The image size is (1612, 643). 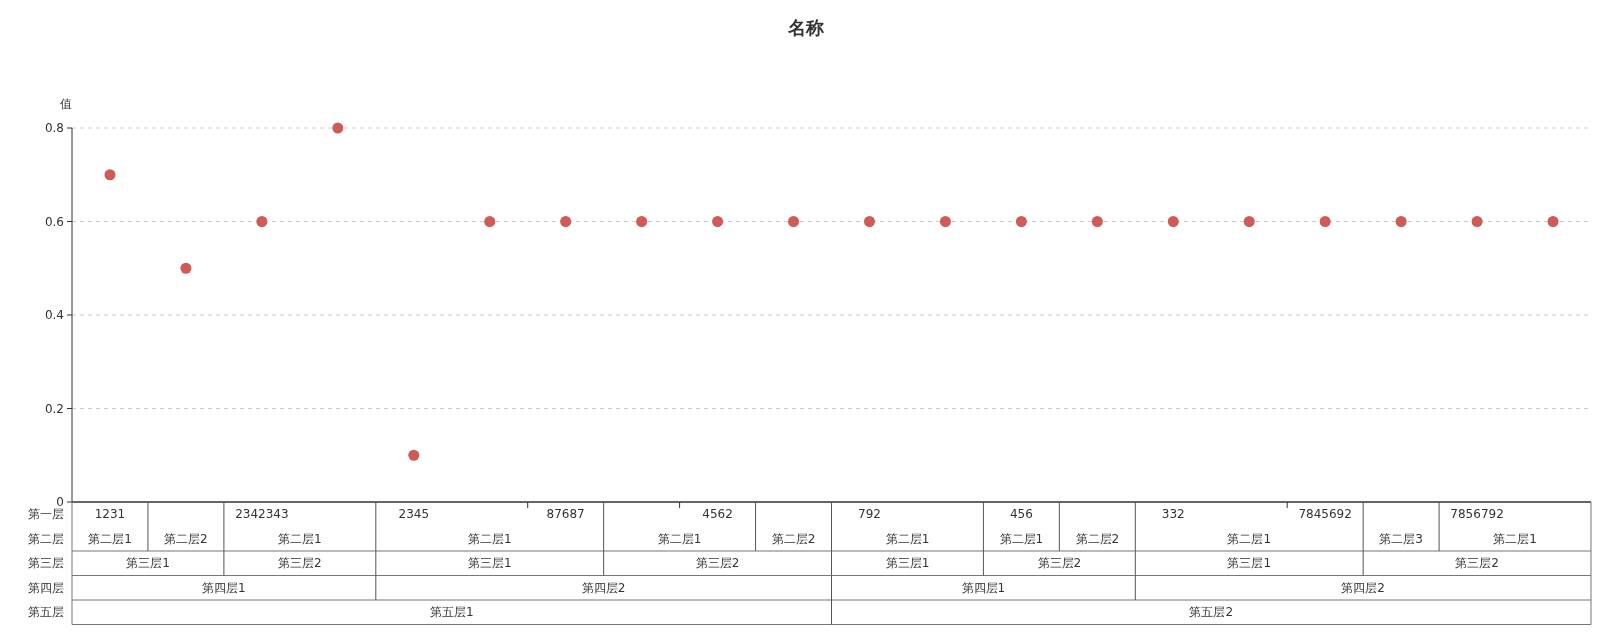 I want to click on x-tick-label: 1231, so click(x=110, y=514).